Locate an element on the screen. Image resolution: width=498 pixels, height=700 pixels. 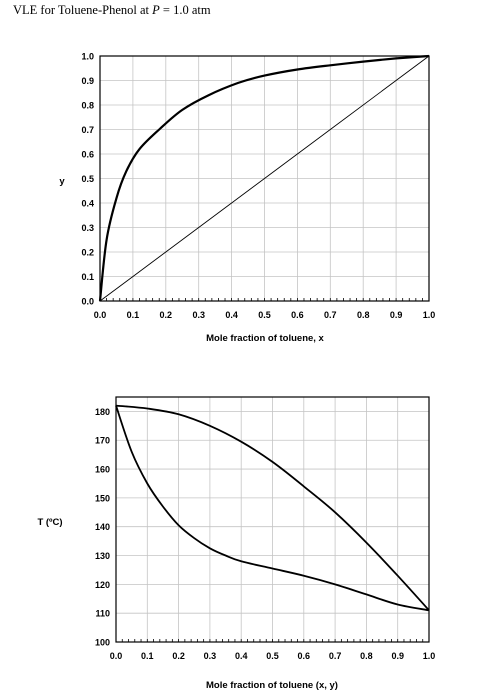
y-tick-label: 120 is located at coordinates (102, 585).